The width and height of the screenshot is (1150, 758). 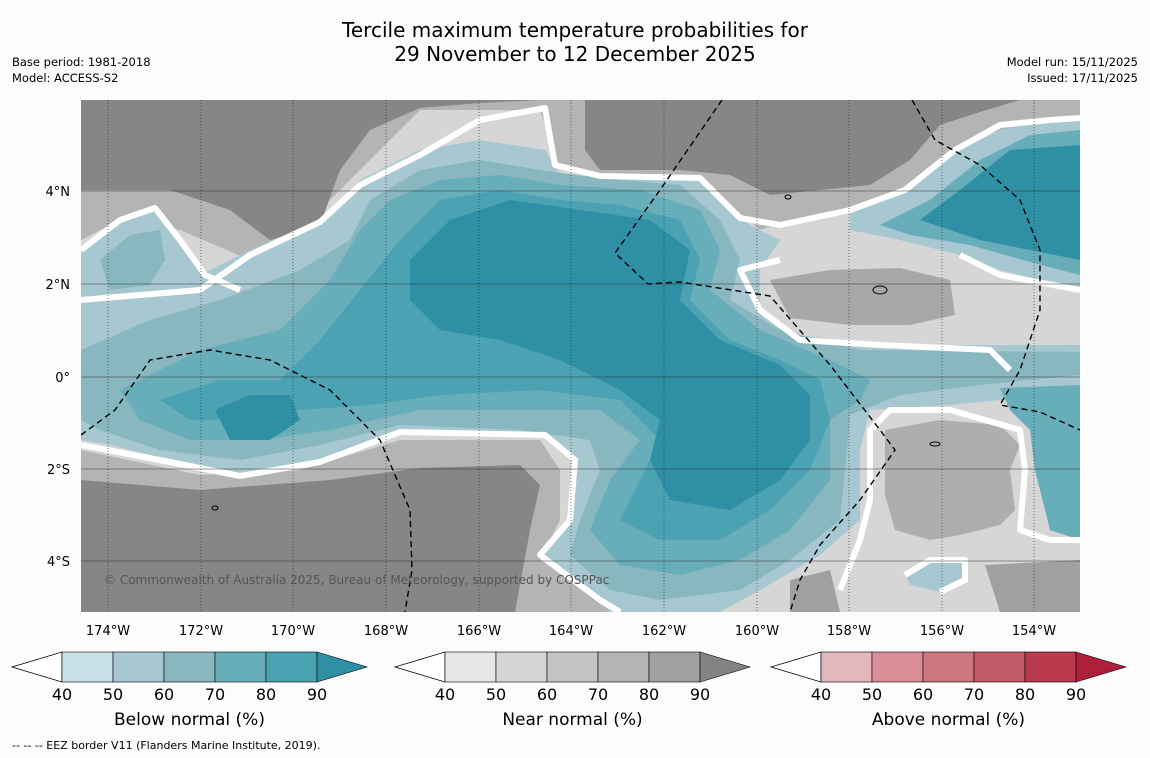 I want to click on eez-kiribati-west, so click(x=247, y=480).